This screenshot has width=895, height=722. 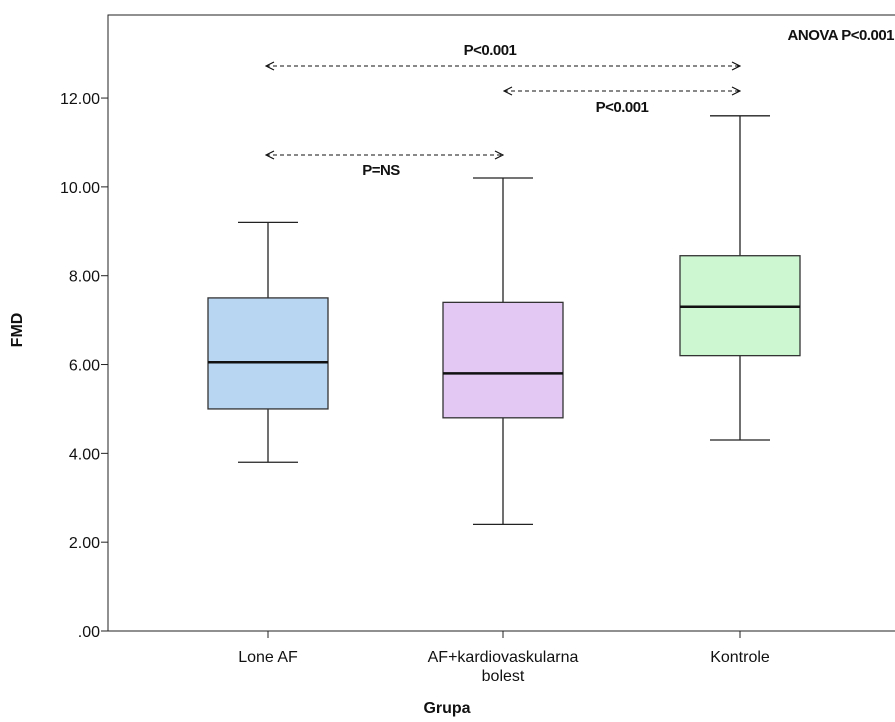 What do you see at coordinates (84, 543) in the screenshot?
I see `y-tick-label: 2.00` at bounding box center [84, 543].